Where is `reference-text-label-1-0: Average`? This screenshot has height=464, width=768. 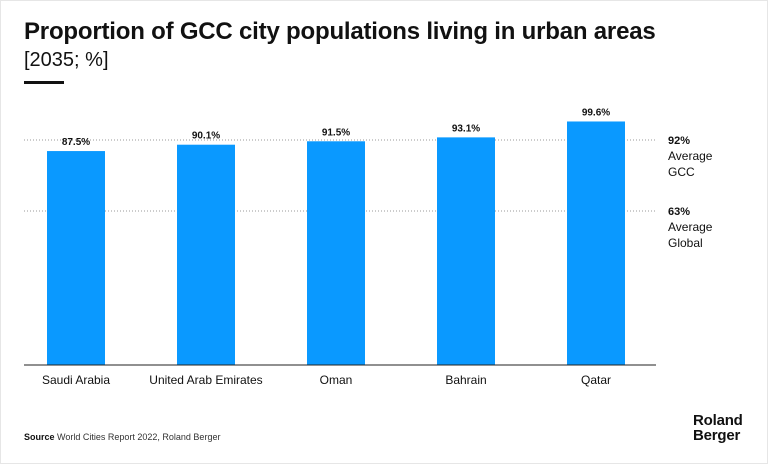 reference-text-label-1-0: Average is located at coordinates (690, 227).